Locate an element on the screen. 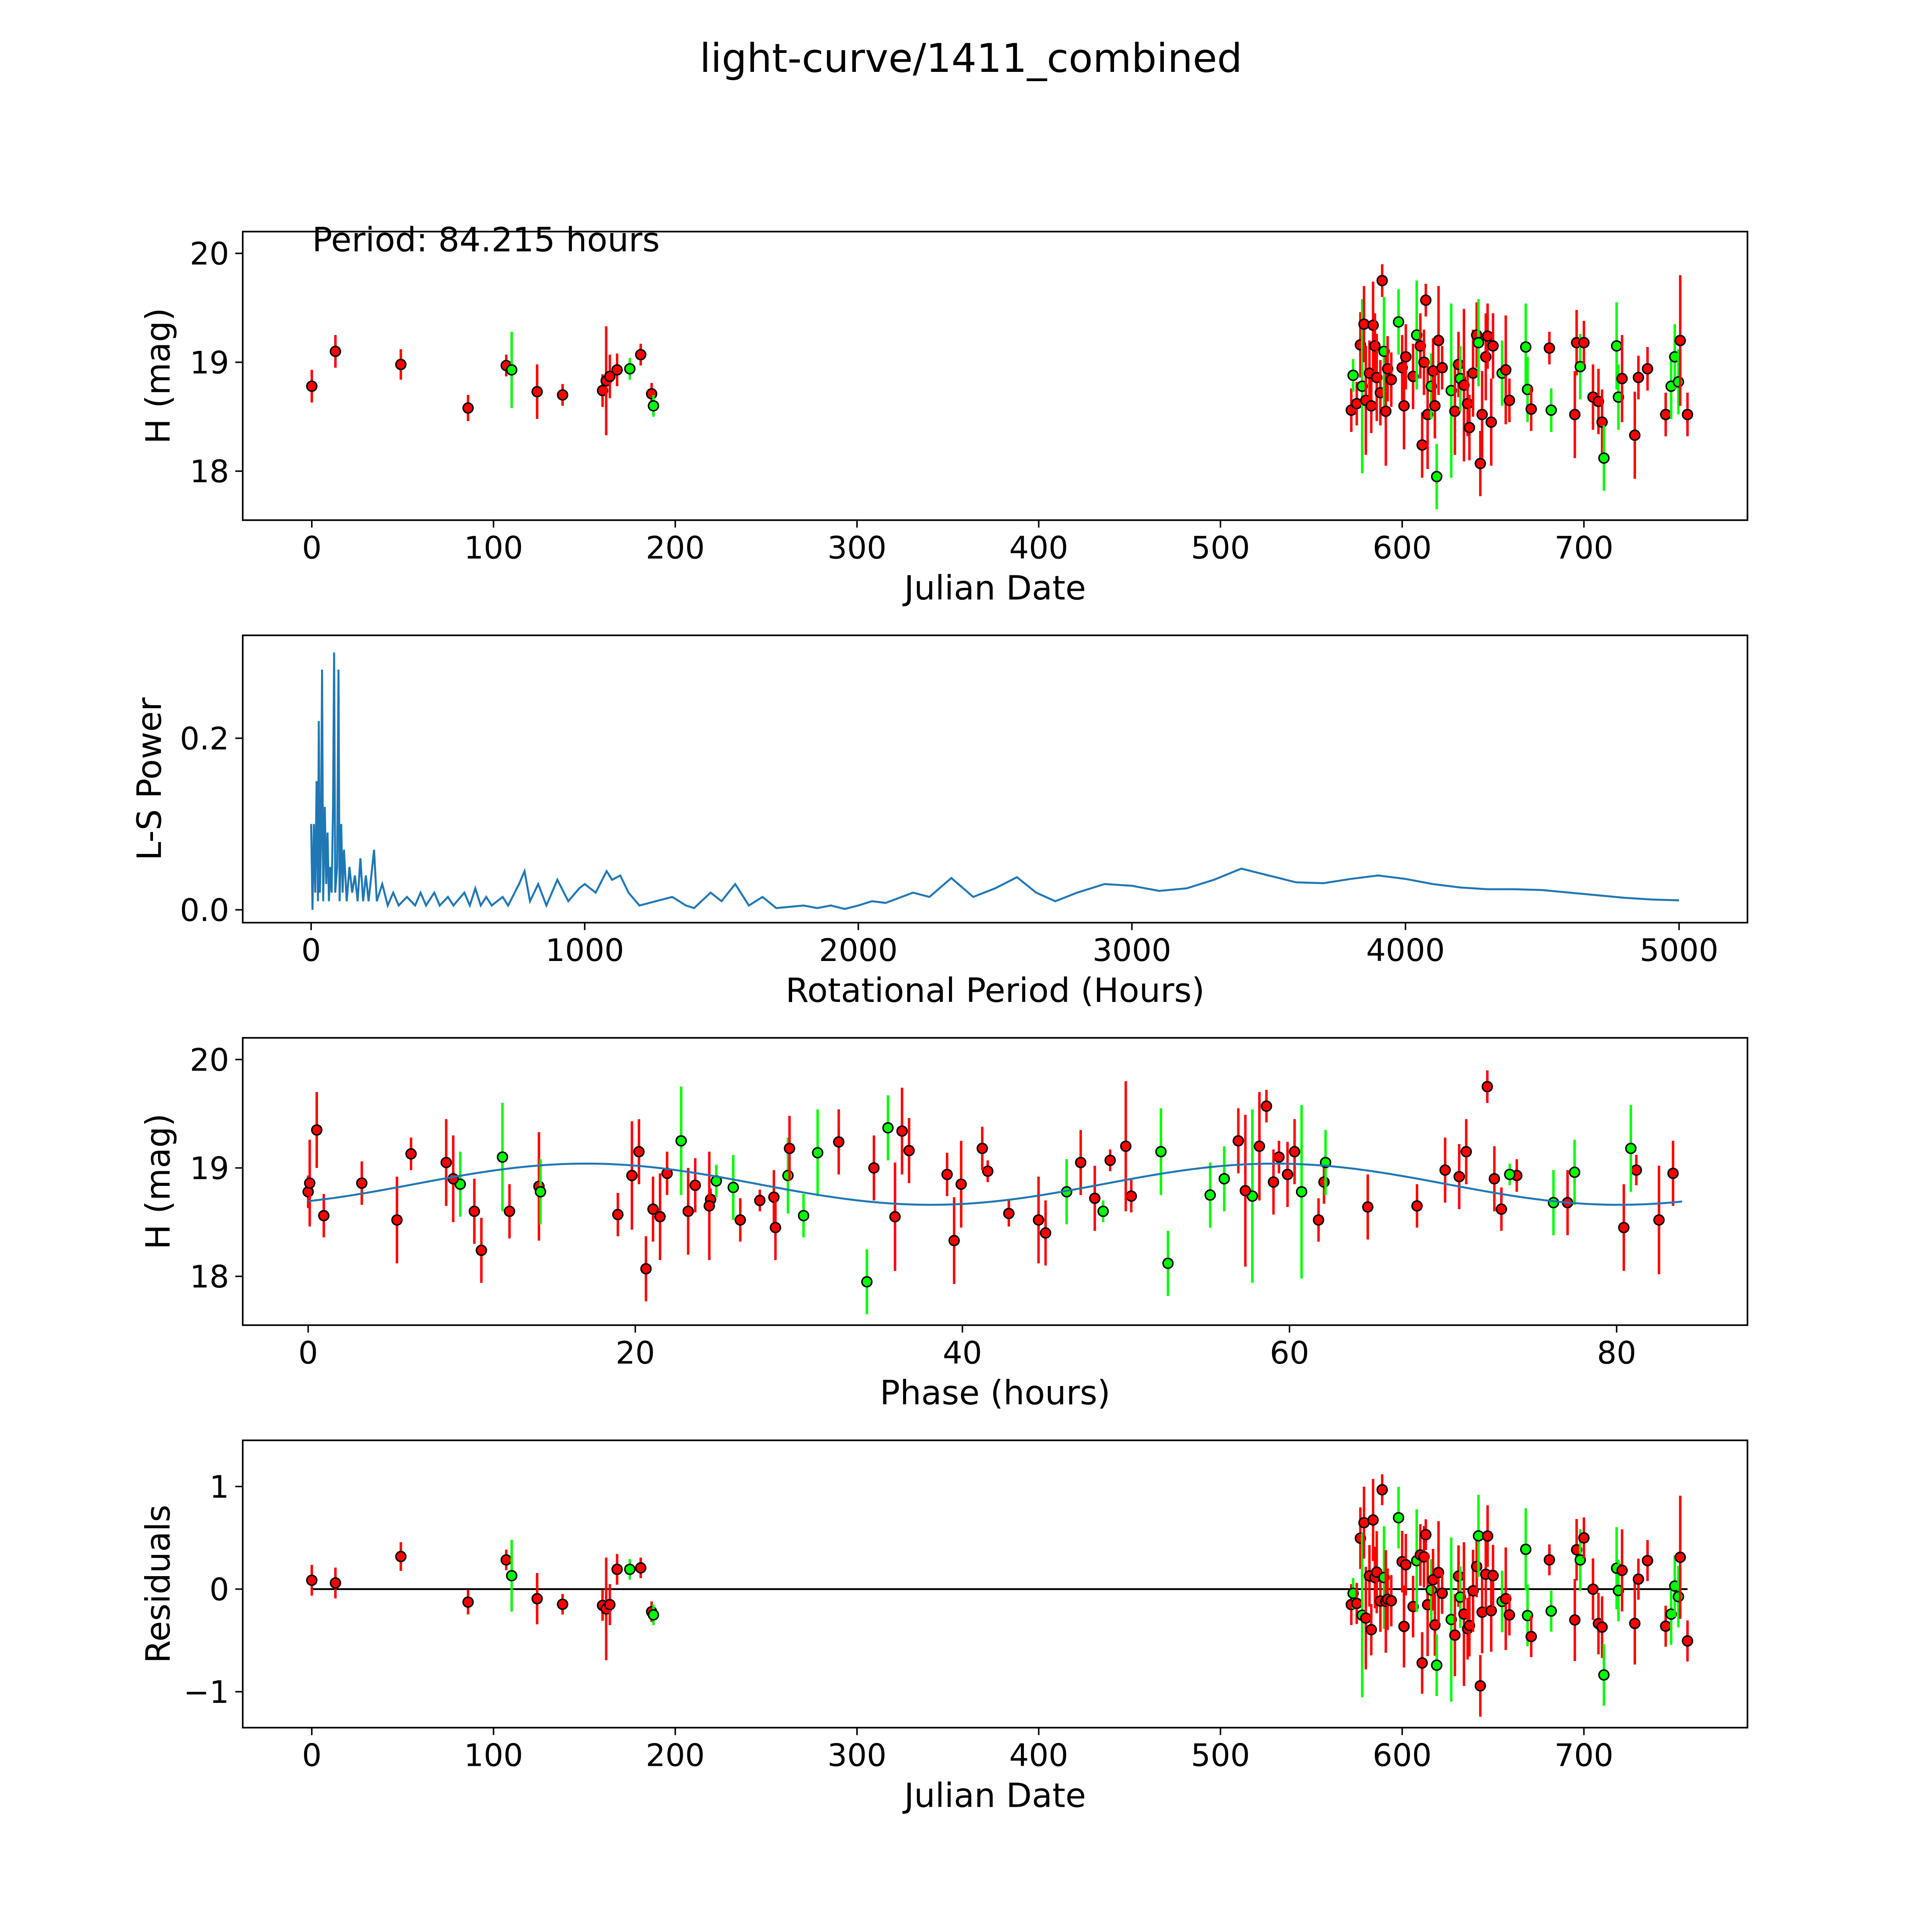  x-tick-label: 100 is located at coordinates (493, 1756).